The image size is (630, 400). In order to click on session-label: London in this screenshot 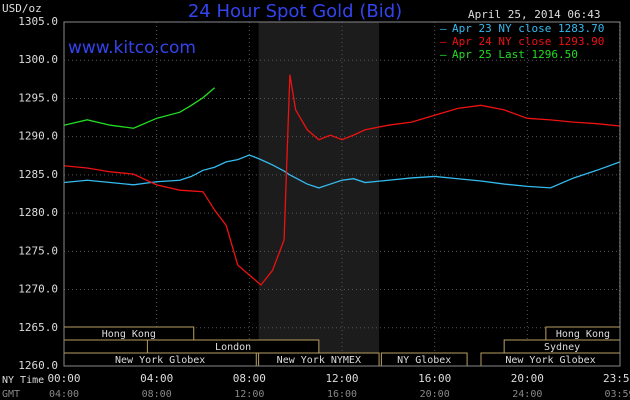, I will do `click(233, 347)`.